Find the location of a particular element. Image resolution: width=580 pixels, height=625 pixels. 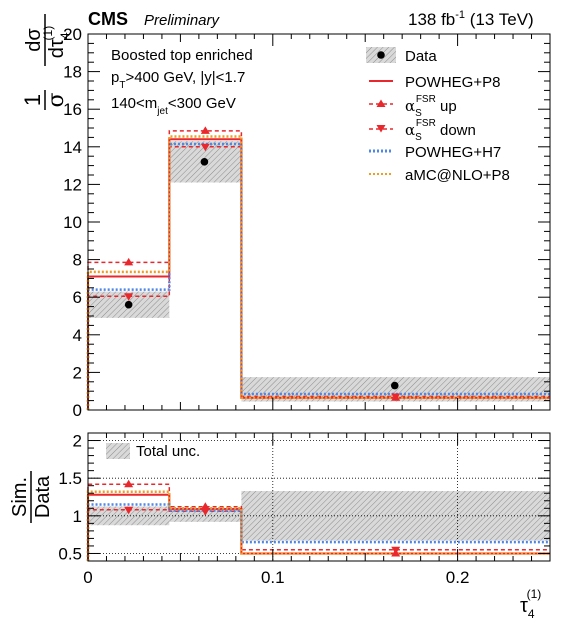

legend-amc: aMC@NLO+P8 is located at coordinates (439, 175).